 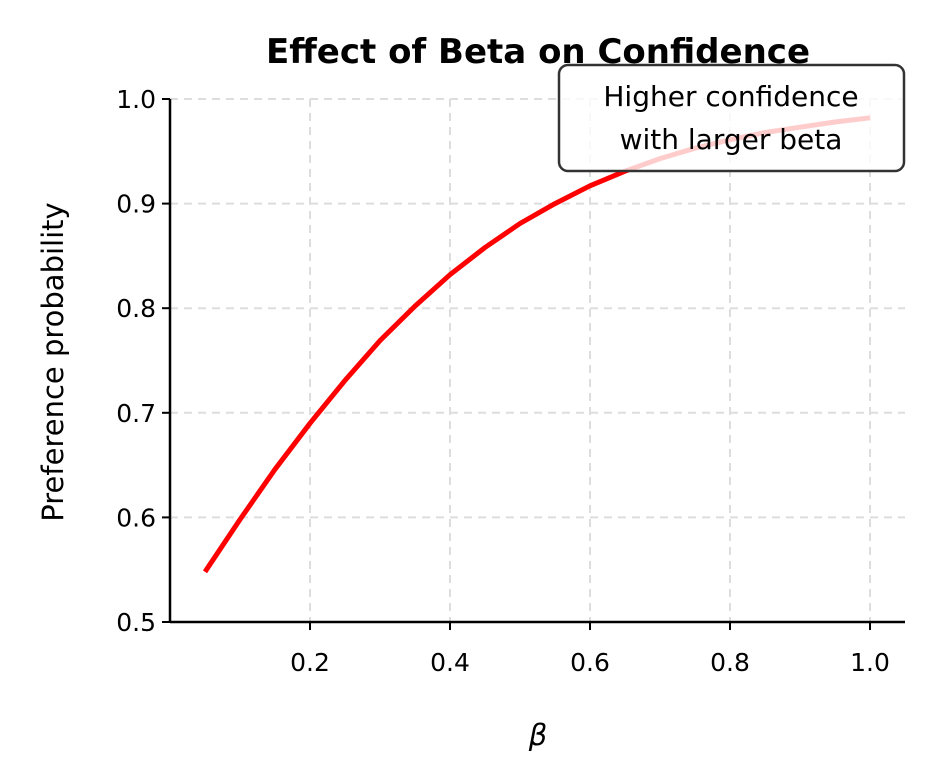 What do you see at coordinates (870, 662) in the screenshot?
I see `x-tick-label-4: 1.0` at bounding box center [870, 662].